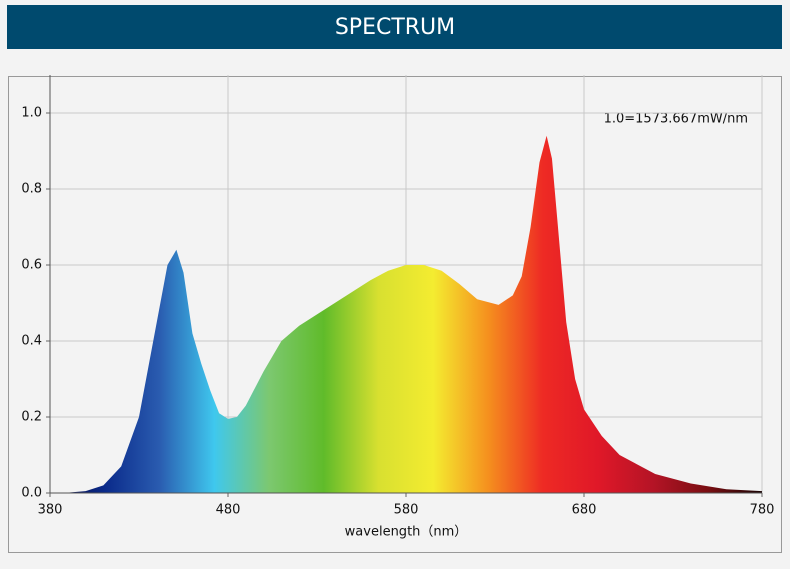 This screenshot has width=790, height=569. What do you see at coordinates (406, 532) in the screenshot?
I see `x-axis-label: wavelength（nm）` at bounding box center [406, 532].